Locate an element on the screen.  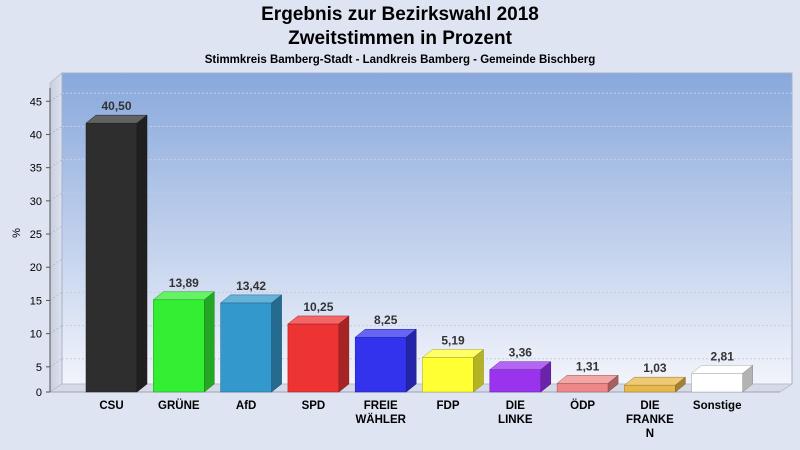
x-tick-label-line: ÖDP is located at coordinates (582, 405).